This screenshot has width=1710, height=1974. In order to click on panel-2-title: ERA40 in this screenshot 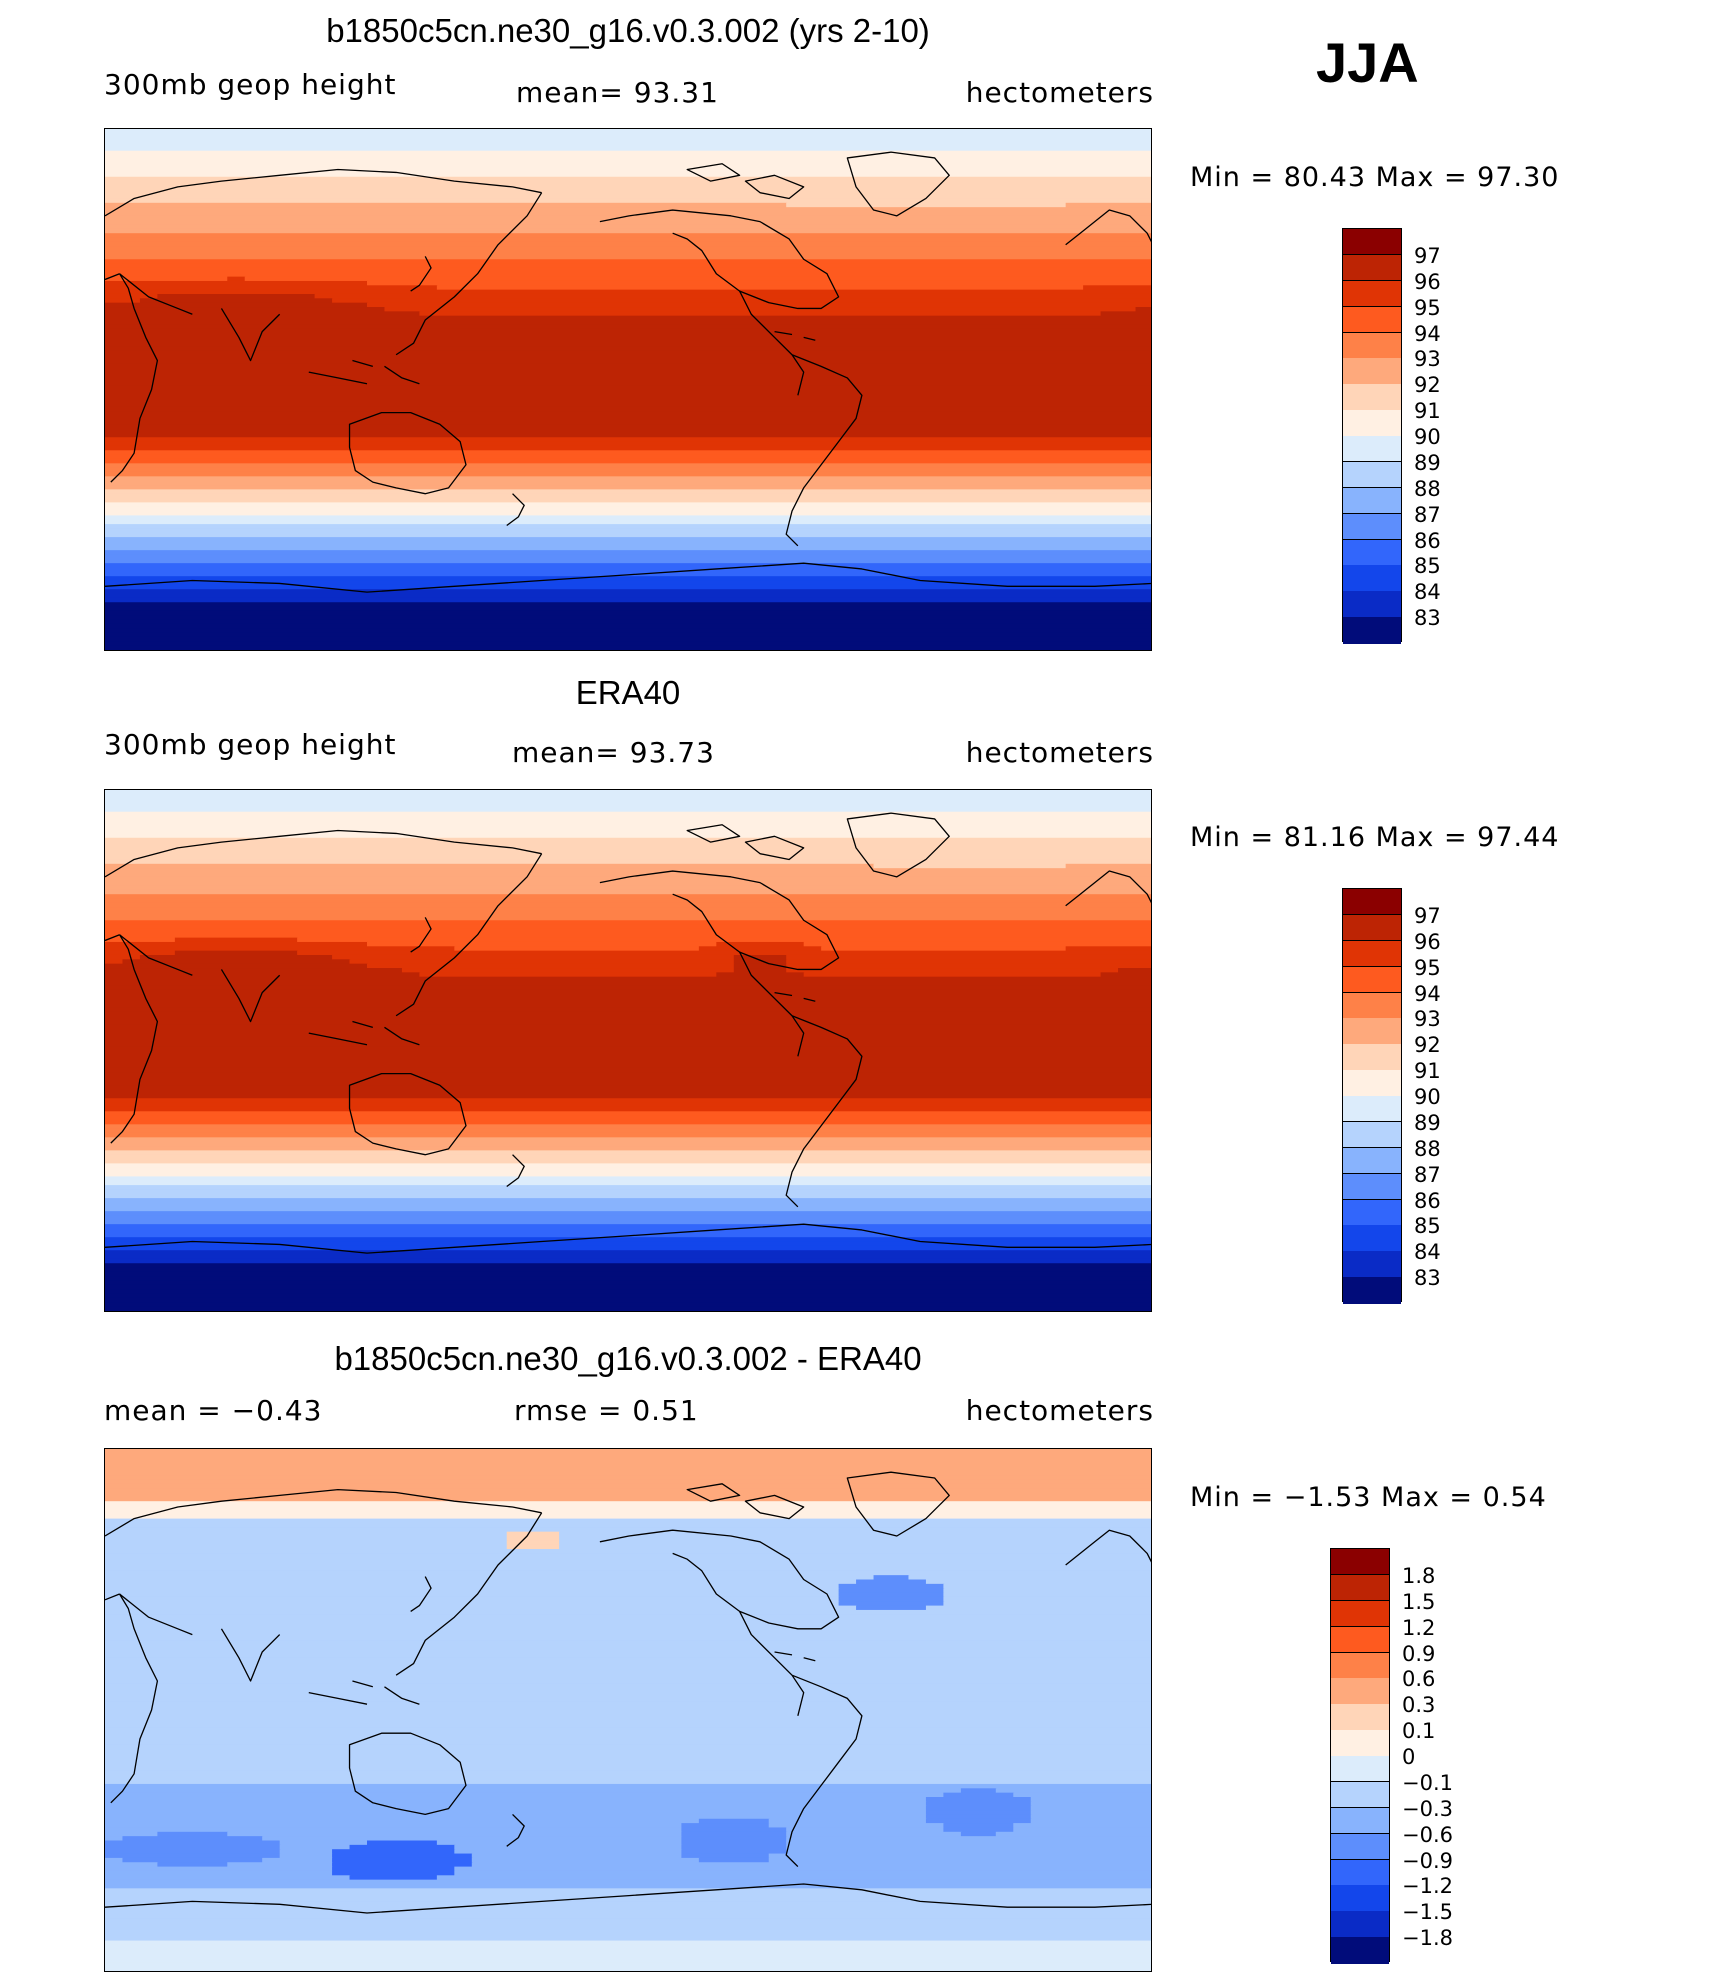, I will do `click(628, 692)`.